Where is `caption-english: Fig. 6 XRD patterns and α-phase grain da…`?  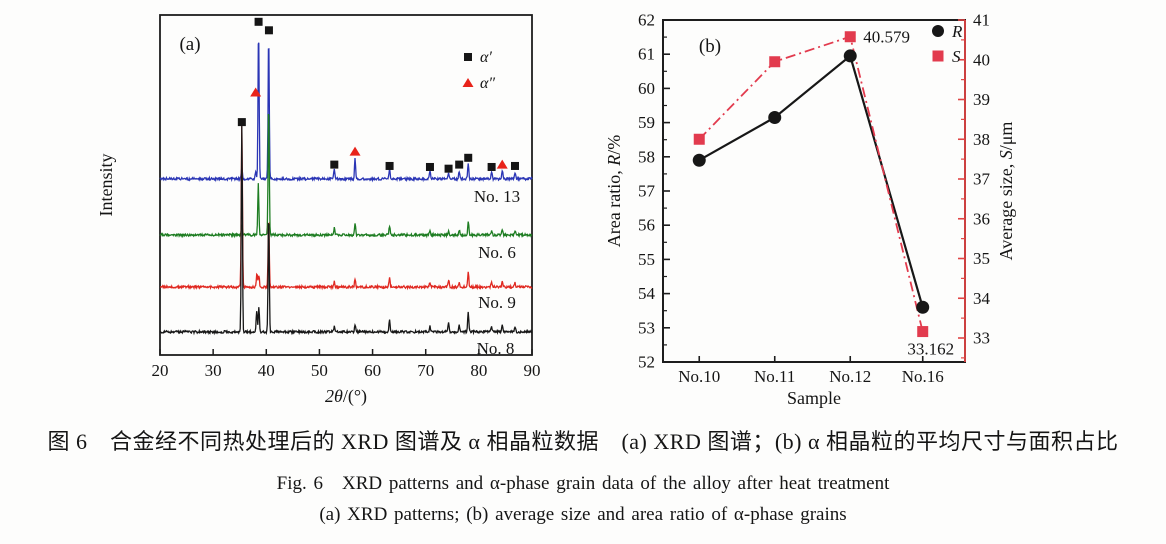 caption-english: Fig. 6 XRD patterns and α-phase grain da… is located at coordinates (583, 483).